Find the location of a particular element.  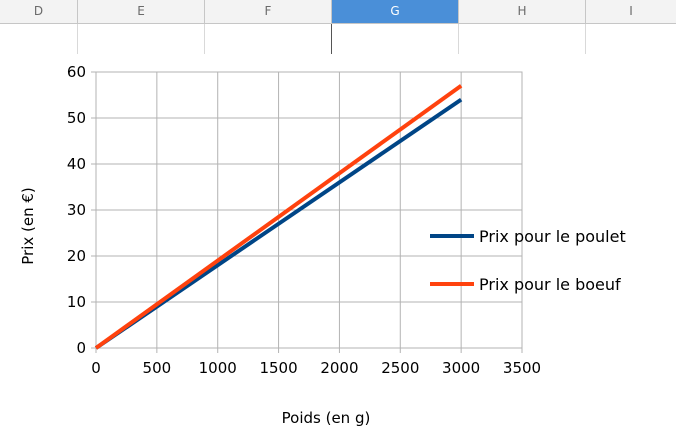

y-tick-label: 60 is located at coordinates (76, 72).